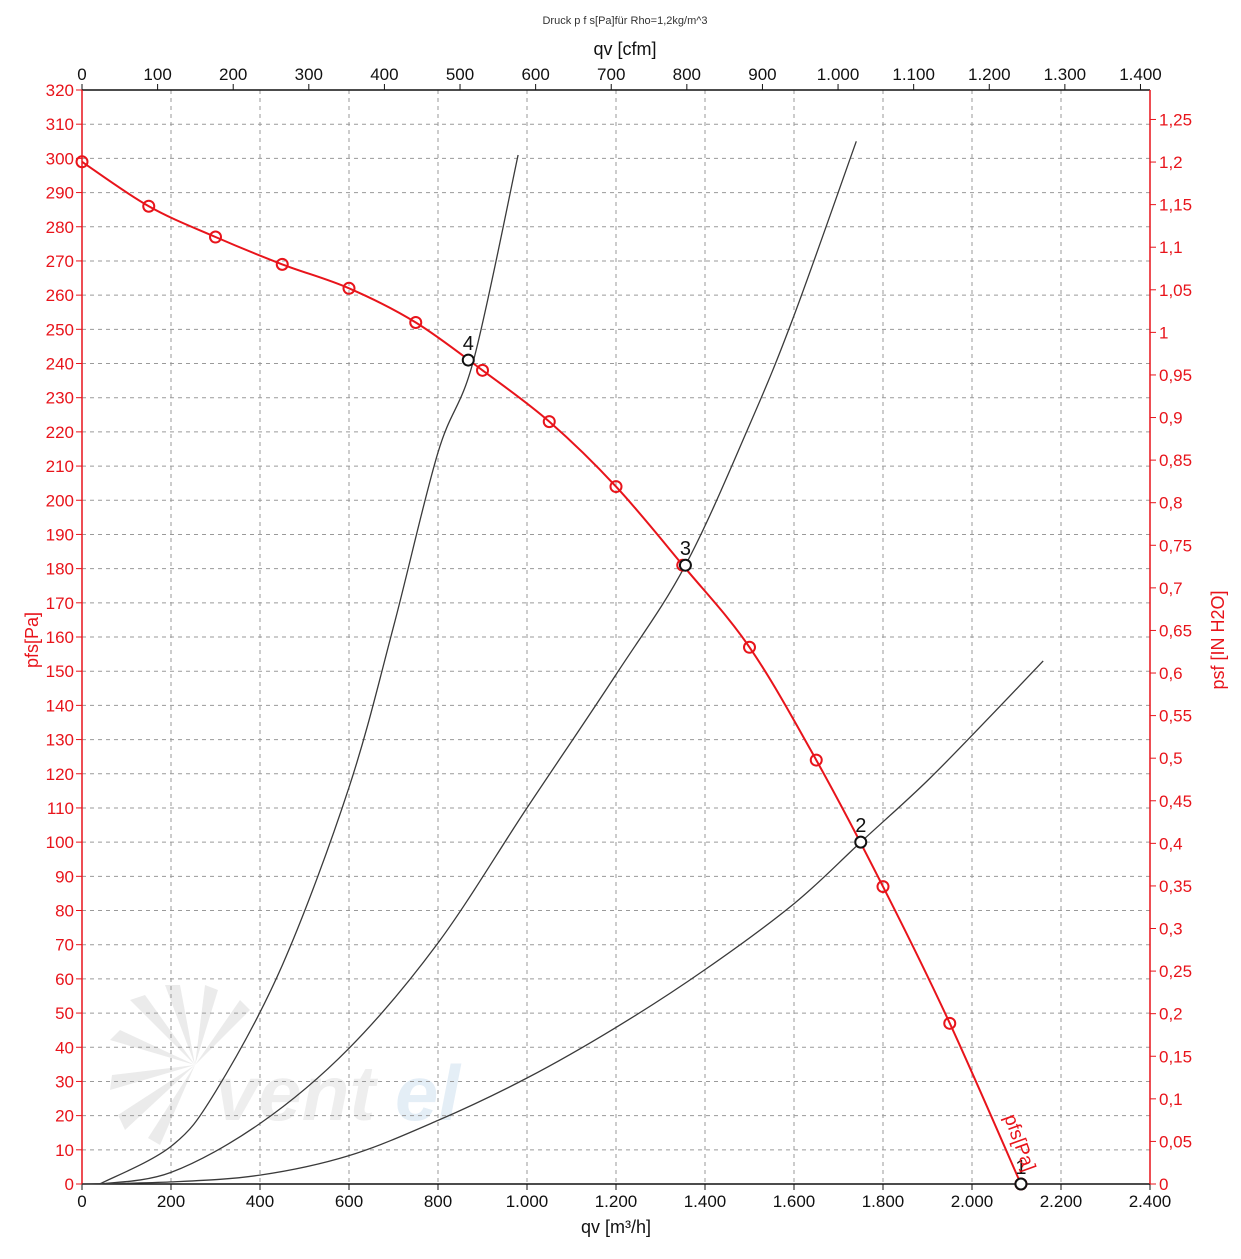 The width and height of the screenshot is (1241, 1259). What do you see at coordinates (157, 74) in the screenshot?
I see `x2-tick-label: 100` at bounding box center [157, 74].